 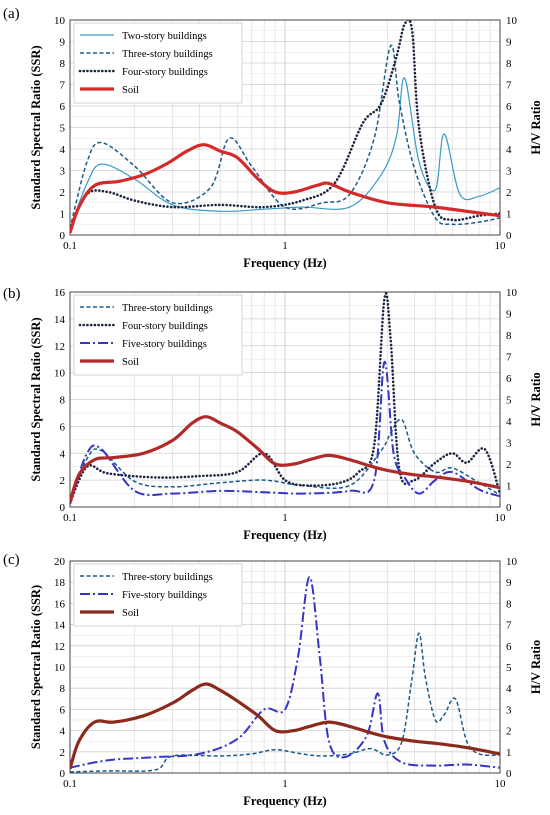 I want to click on series-line-five-story-buildings, so click(x=285, y=432).